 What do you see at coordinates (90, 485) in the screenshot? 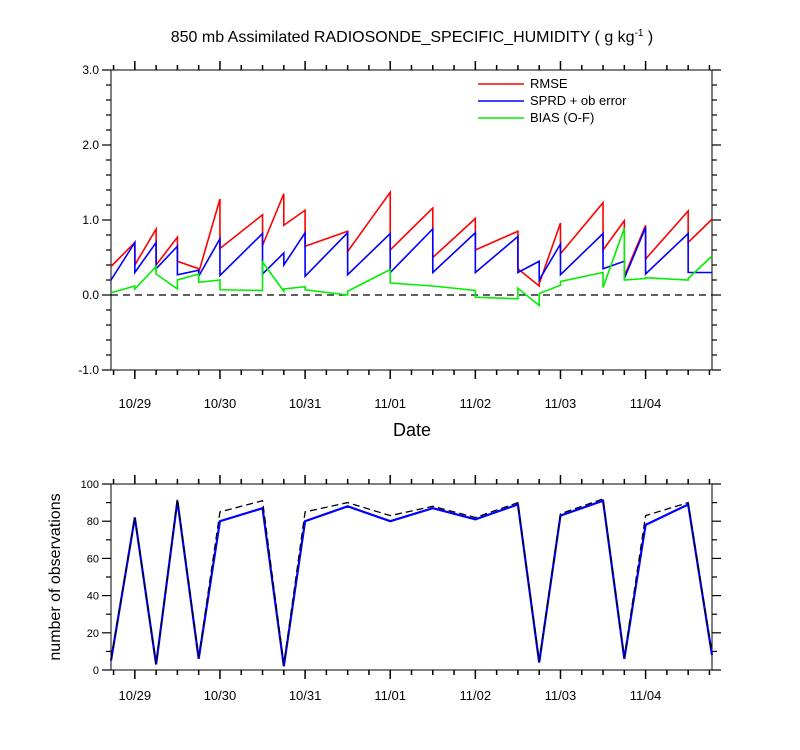
I see `y-tick-label: 100` at bounding box center [90, 485].